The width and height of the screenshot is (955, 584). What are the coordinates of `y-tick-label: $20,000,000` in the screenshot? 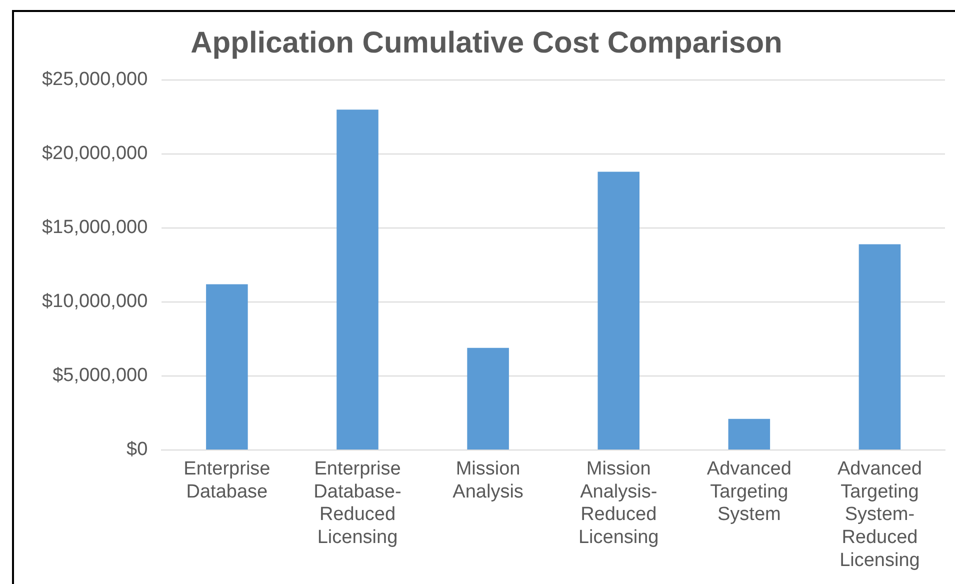 It's located at (95, 153).